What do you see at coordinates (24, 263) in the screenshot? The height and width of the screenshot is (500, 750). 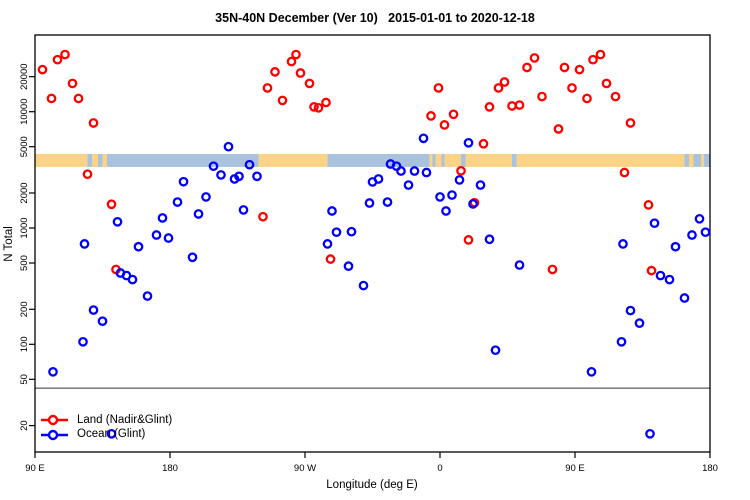 I see `y-tick-label: 500` at bounding box center [24, 263].